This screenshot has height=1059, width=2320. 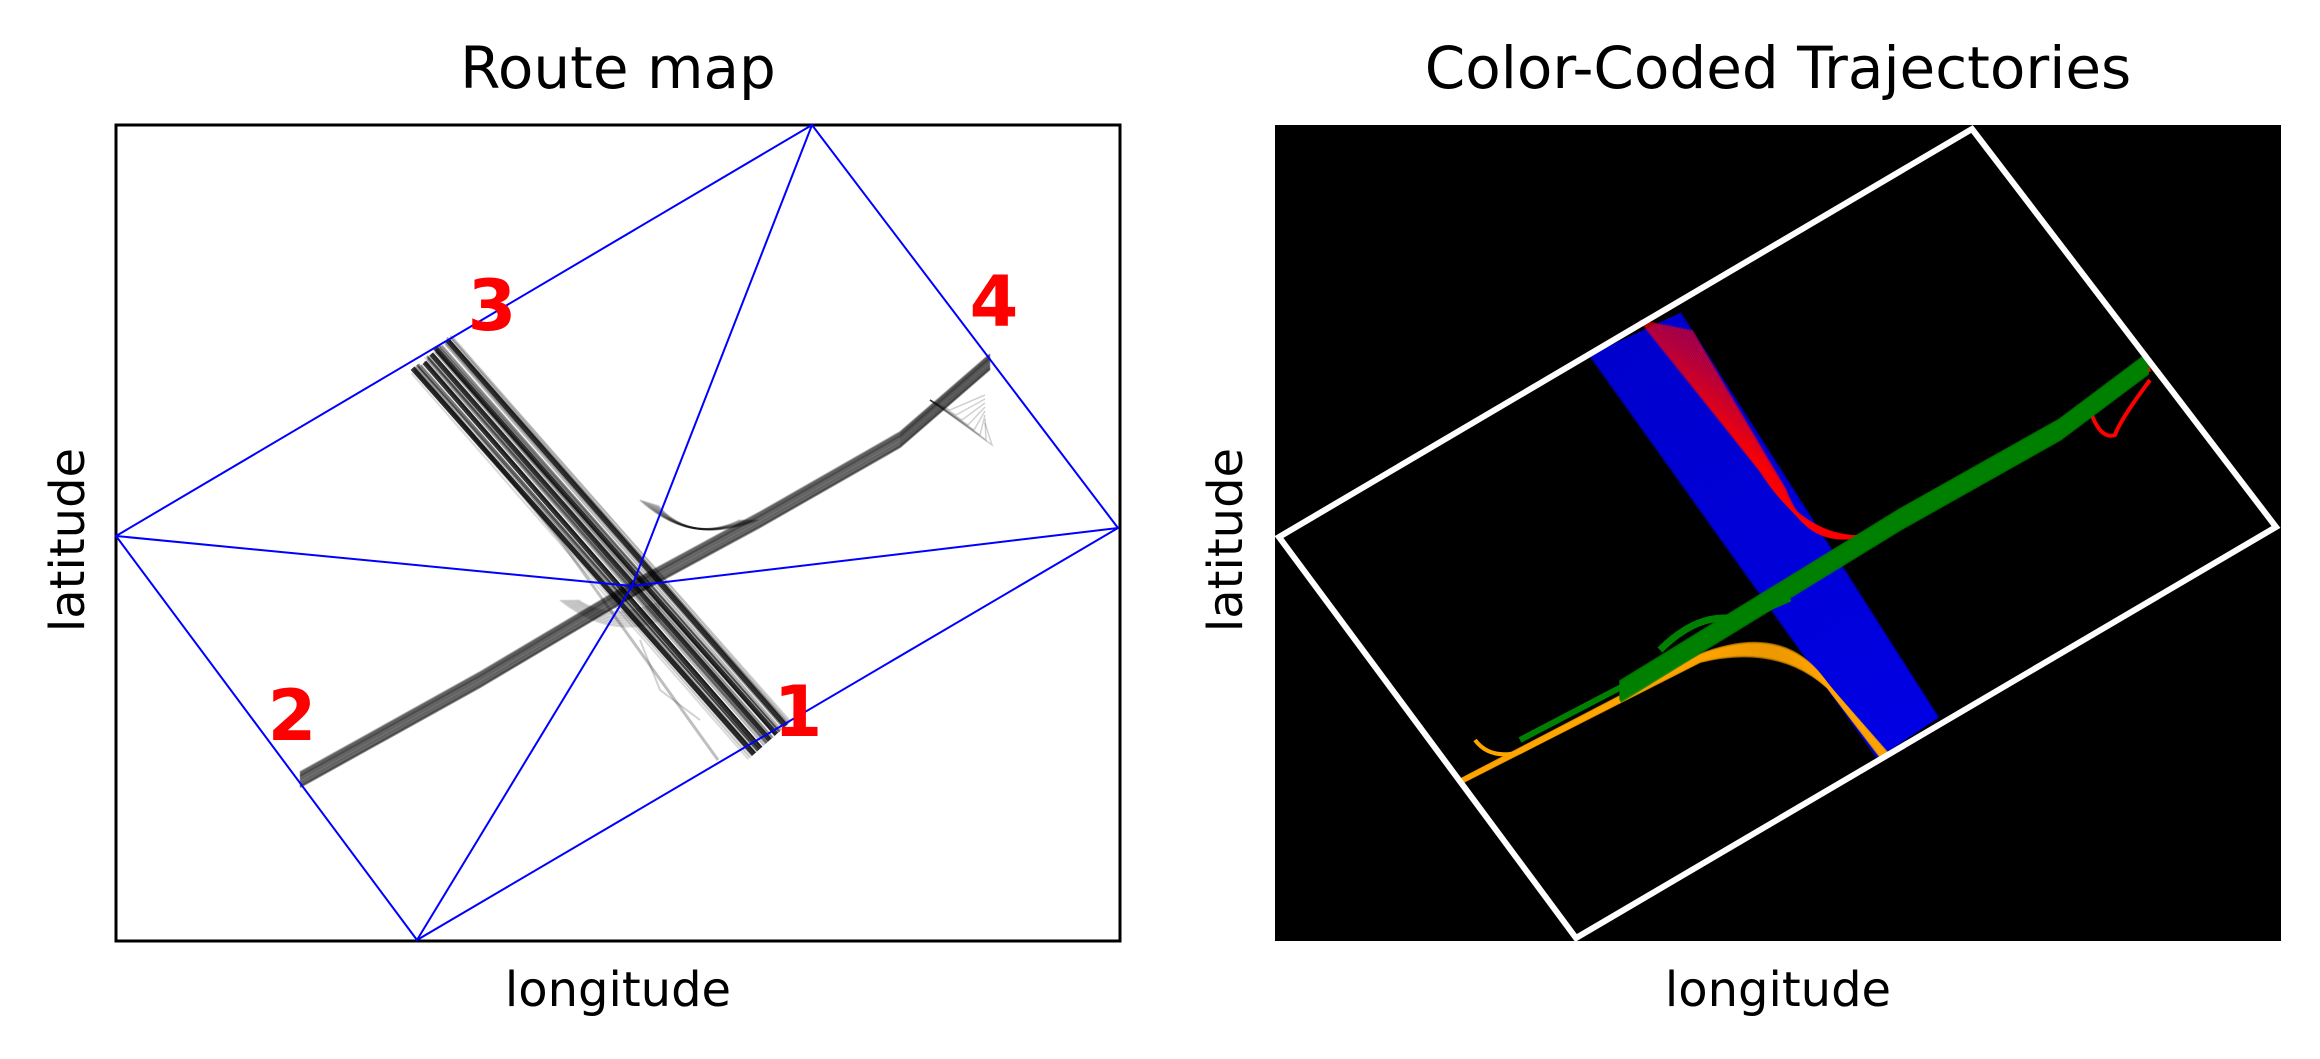 I want to click on color-coded-trajectories, so click(x=1805, y=548).